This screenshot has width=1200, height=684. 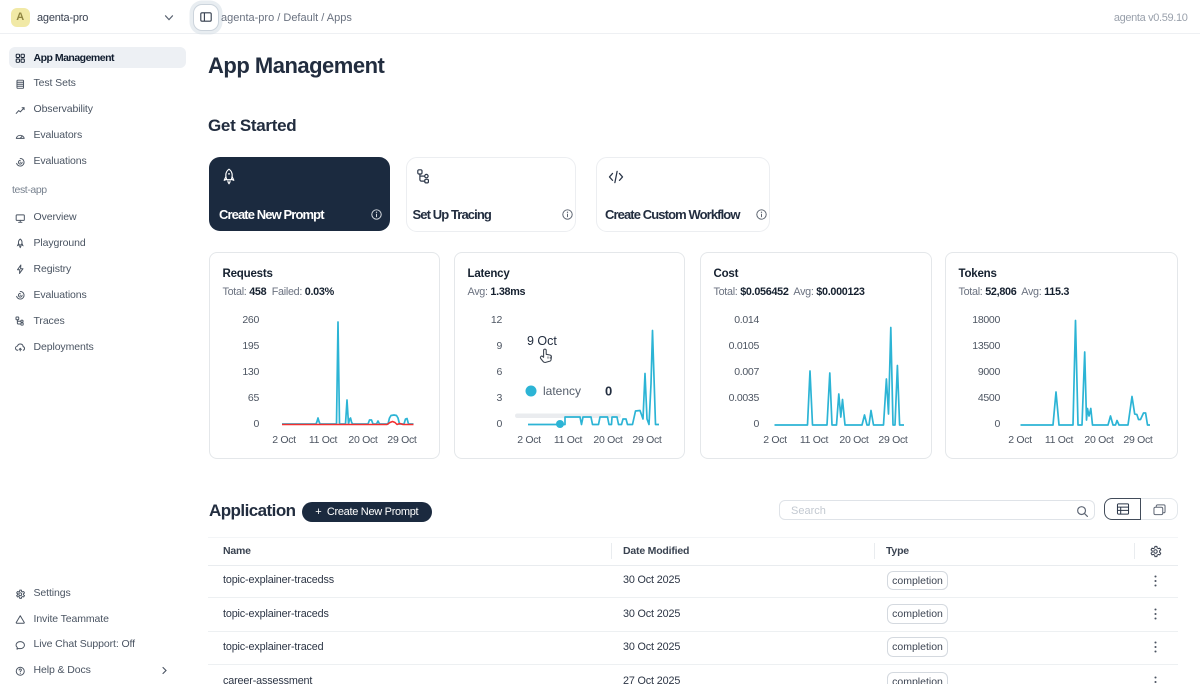 What do you see at coordinates (608, 391) in the screenshot?
I see `svg-text: 0` at bounding box center [608, 391].